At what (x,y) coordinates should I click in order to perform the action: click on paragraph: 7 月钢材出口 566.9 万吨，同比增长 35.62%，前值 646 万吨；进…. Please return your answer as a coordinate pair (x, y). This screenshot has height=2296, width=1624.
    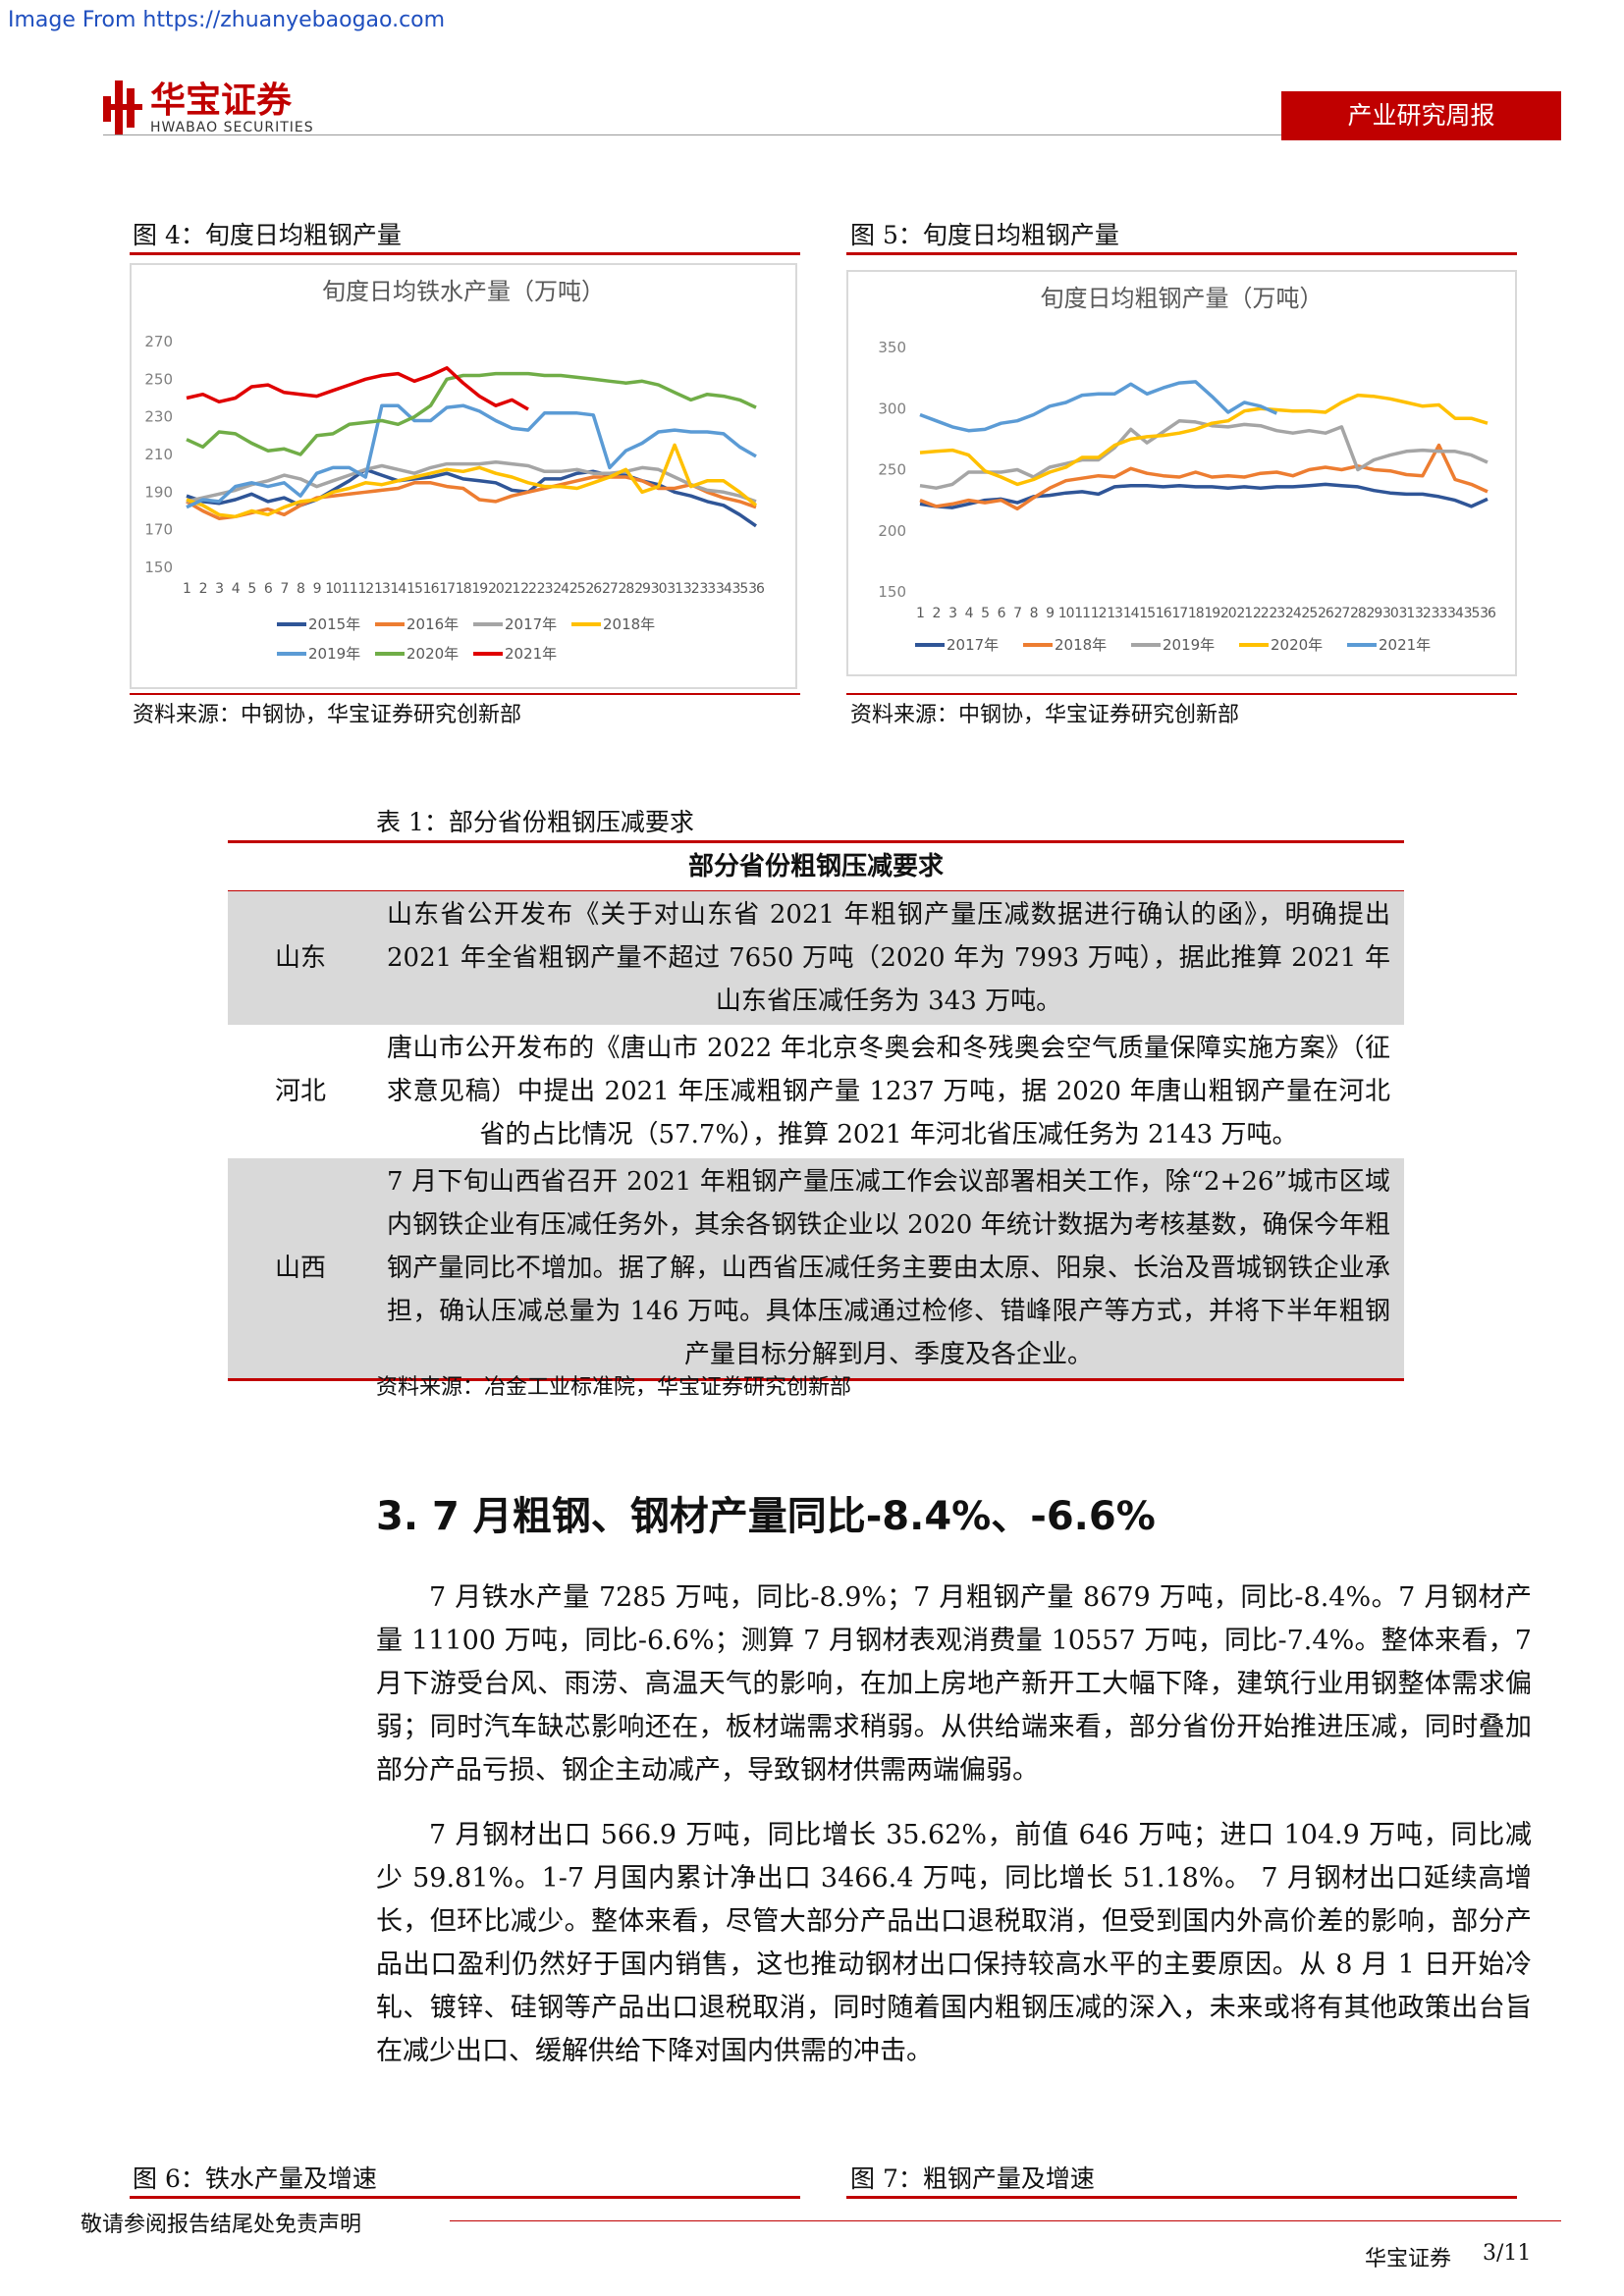
    Looking at the image, I should click on (954, 1943).